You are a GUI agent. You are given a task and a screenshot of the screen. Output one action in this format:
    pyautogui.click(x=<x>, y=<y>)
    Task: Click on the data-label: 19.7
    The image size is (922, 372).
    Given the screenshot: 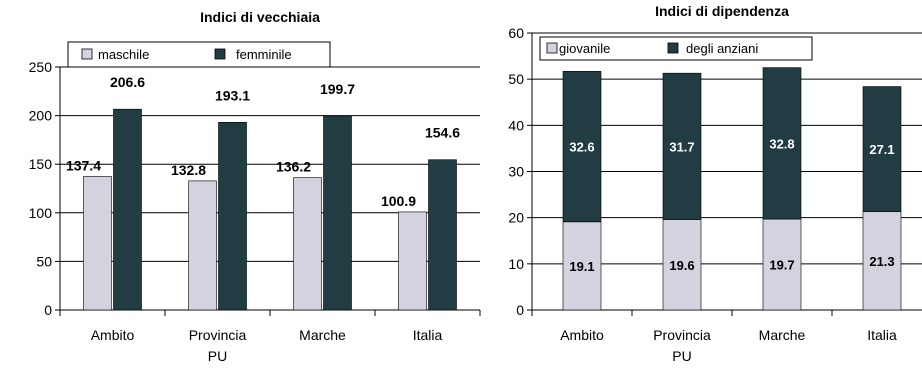 What is the action you would take?
    pyautogui.click(x=781, y=265)
    